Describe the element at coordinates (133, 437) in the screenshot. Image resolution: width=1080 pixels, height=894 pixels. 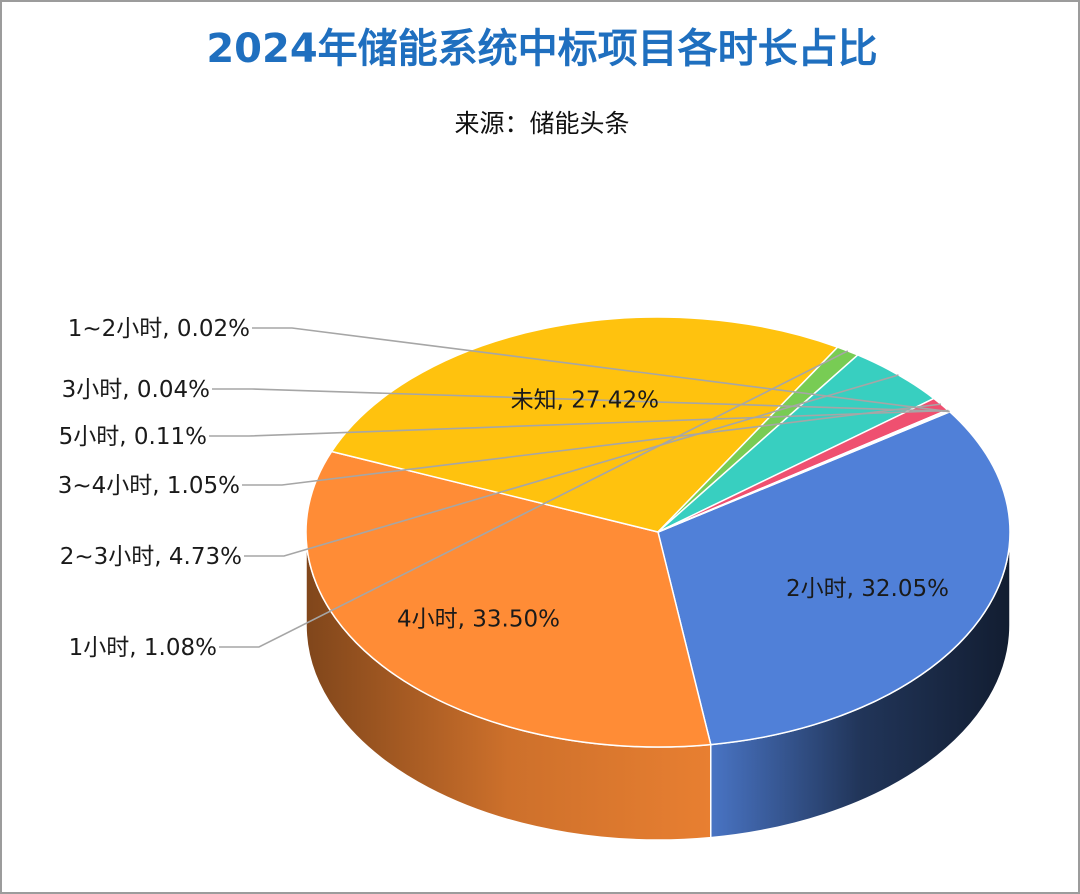
I see `callout-label-5小时: 5小时, 0.11%` at that location.